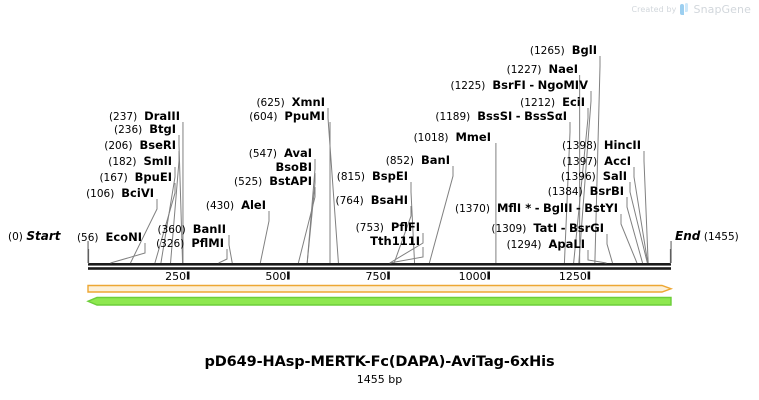 Image resolution: width=759 pixels, height=400 pixels. Describe the element at coordinates (617, 161) in the screenshot. I see `site-name: AccI` at that location.